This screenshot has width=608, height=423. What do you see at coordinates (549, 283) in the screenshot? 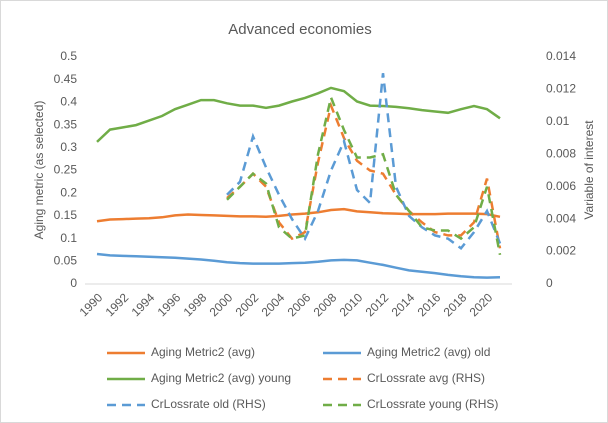
I see `y2-tick-label: 0` at bounding box center [549, 283].